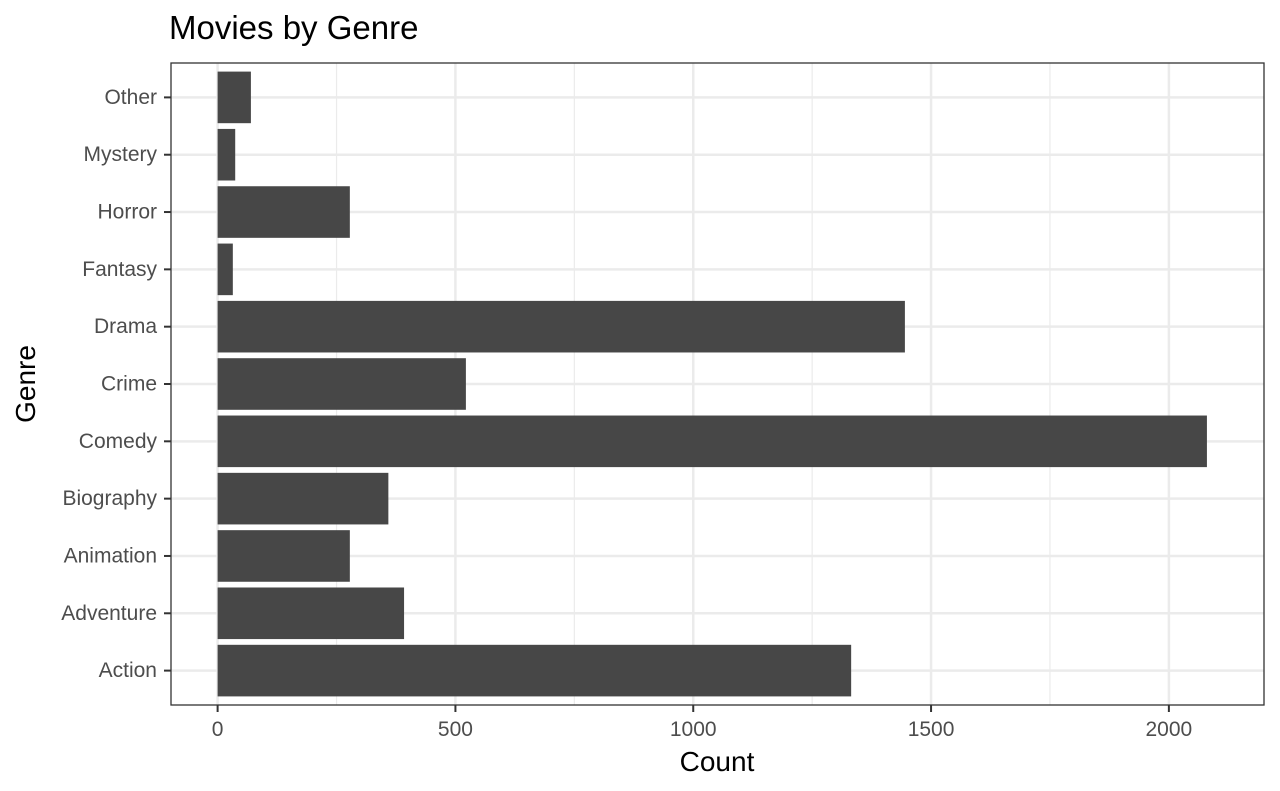  What do you see at coordinates (119, 269) in the screenshot?
I see `y-tick-label: Fantasy` at bounding box center [119, 269].